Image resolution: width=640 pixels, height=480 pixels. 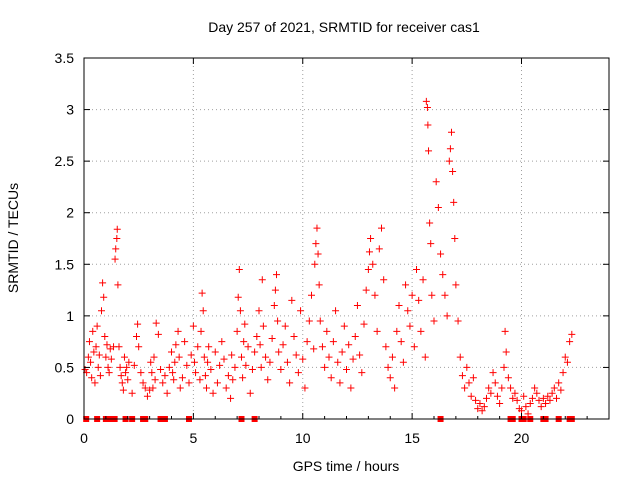 I want to click on y-tick-label: 0, so click(x=70, y=419).